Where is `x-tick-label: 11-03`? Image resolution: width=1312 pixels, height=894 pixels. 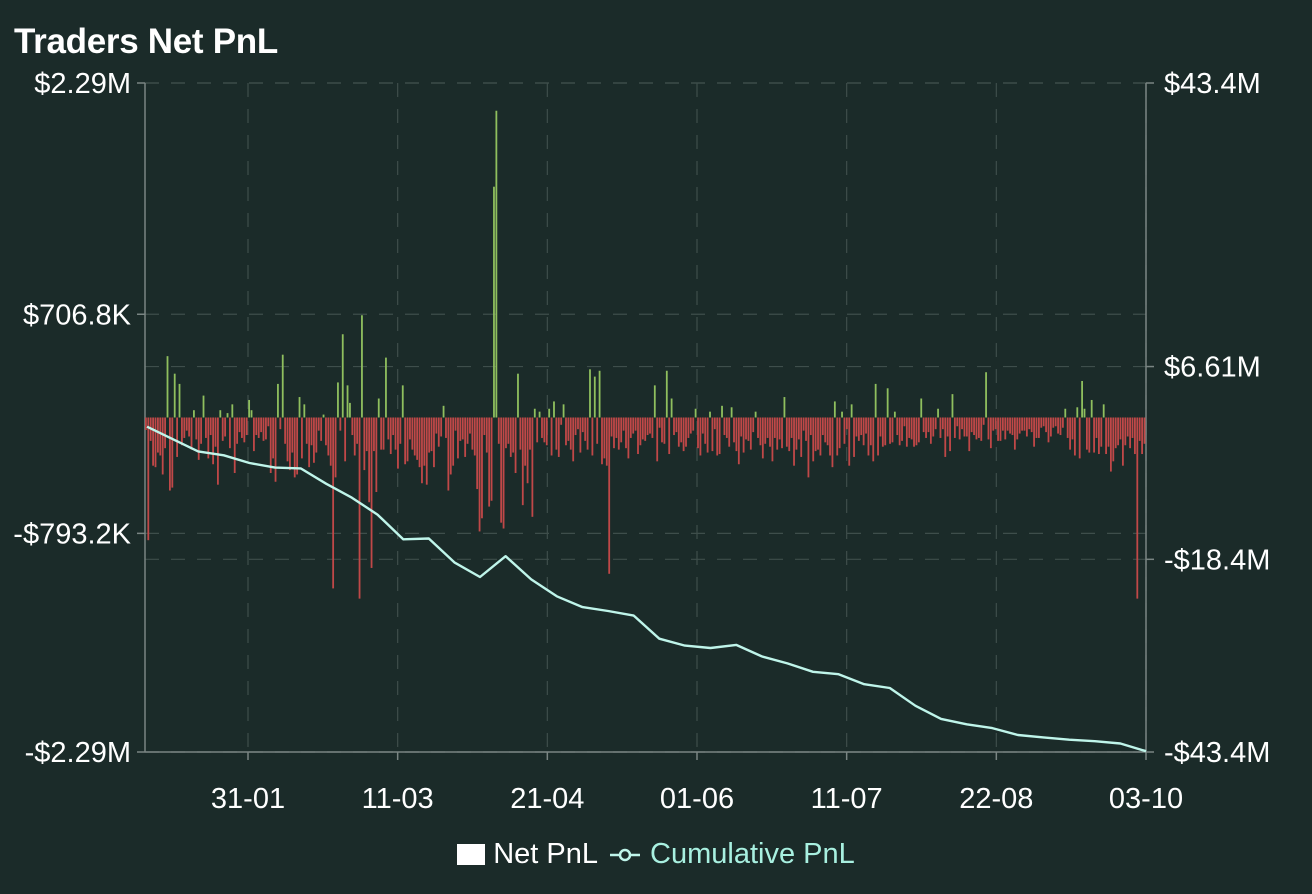 x-tick-label: 11-03 is located at coordinates (398, 799).